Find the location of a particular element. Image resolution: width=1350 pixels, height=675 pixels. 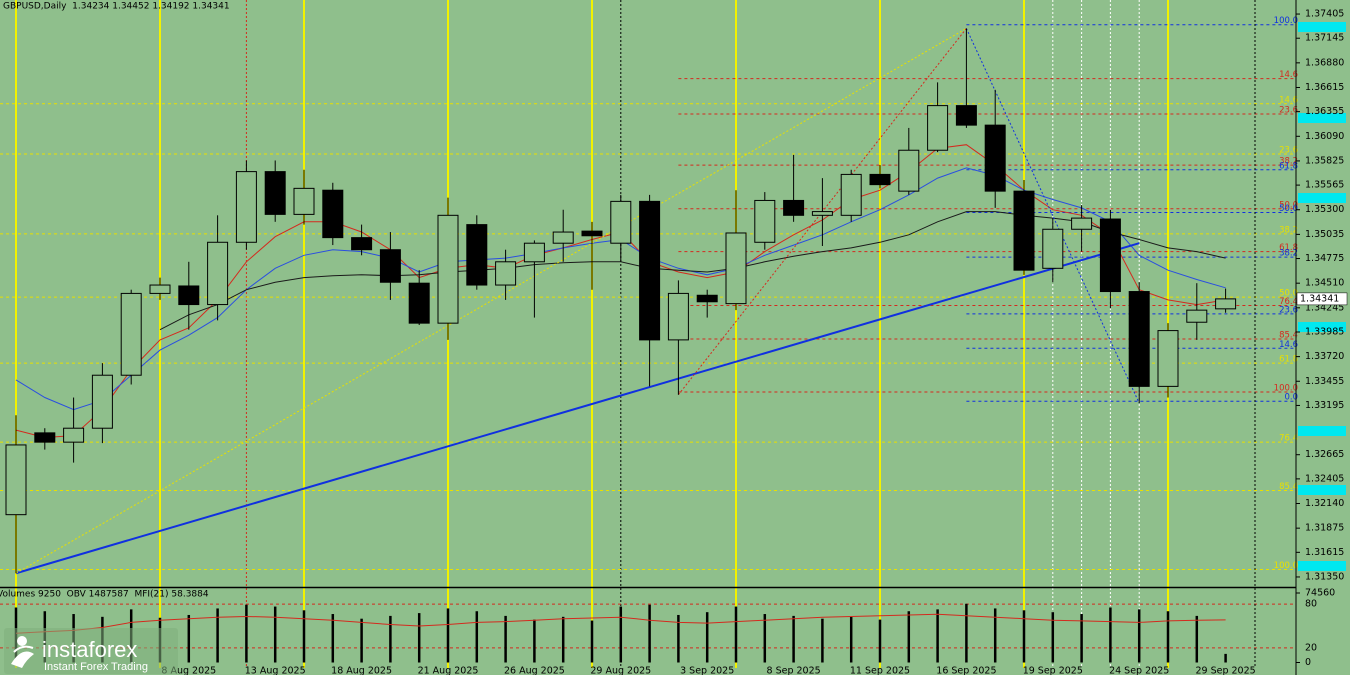

y-tick-label: 1.31875 is located at coordinates (1324, 528).